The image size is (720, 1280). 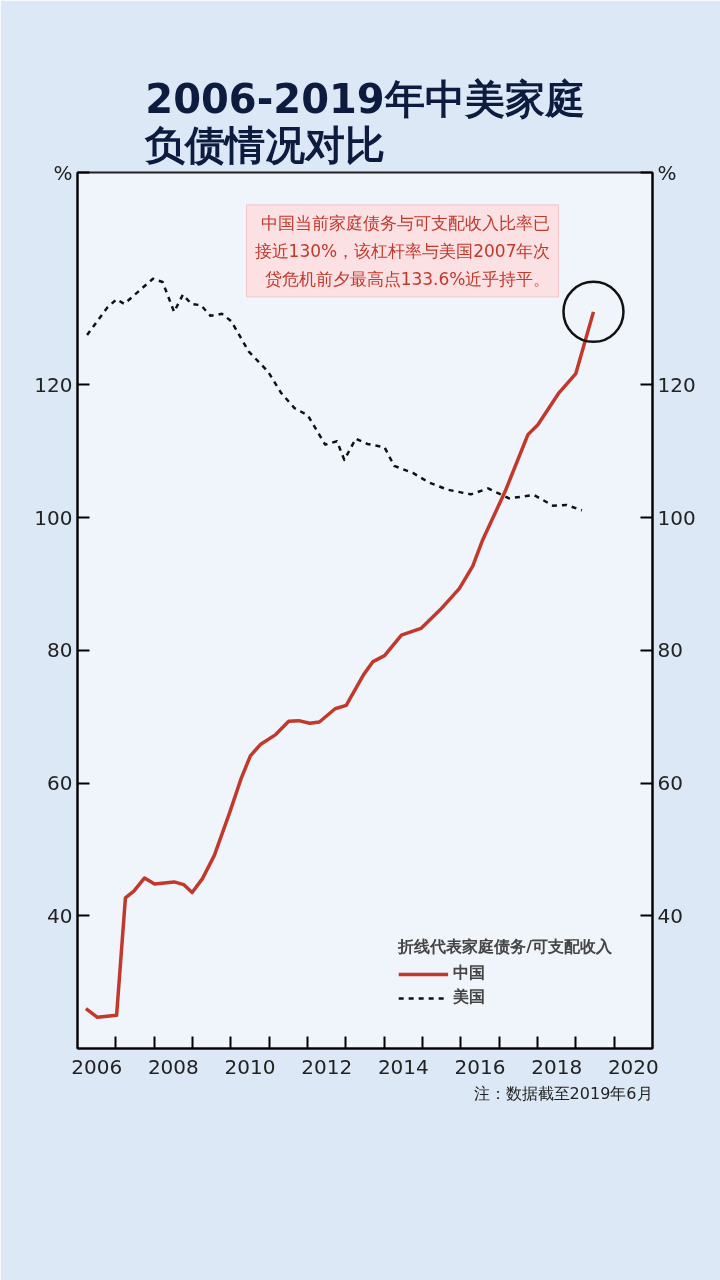 What do you see at coordinates (557, 1066) in the screenshot?
I see `x-tick-label: 2018` at bounding box center [557, 1066].